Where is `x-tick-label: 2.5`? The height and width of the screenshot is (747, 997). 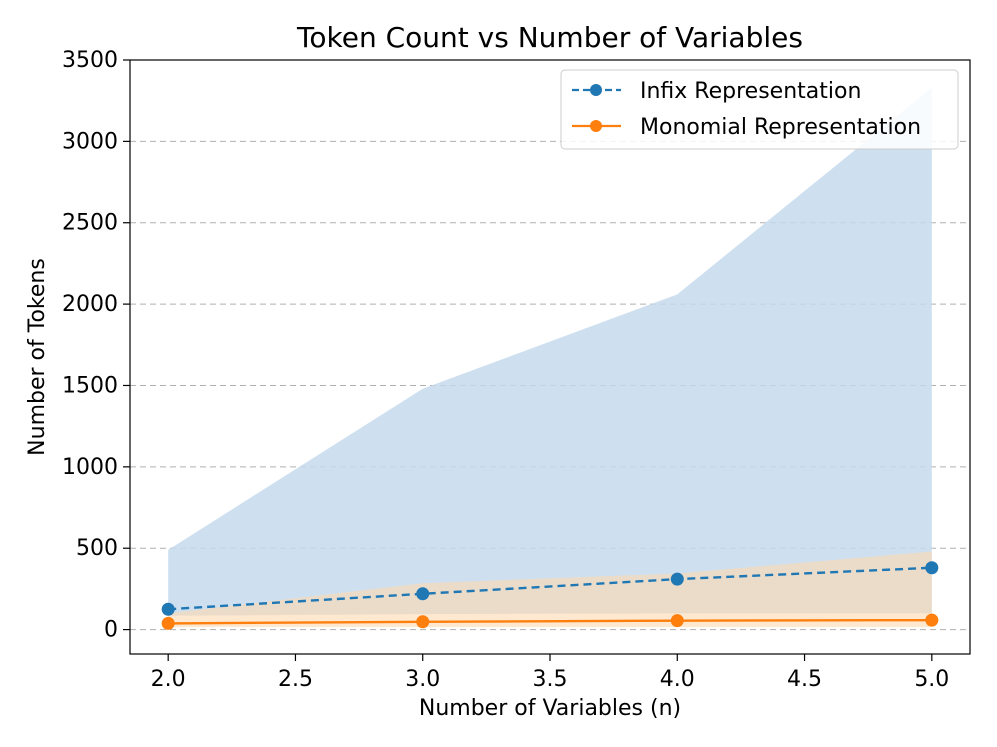 x-tick-label: 2.5 is located at coordinates (295, 679).